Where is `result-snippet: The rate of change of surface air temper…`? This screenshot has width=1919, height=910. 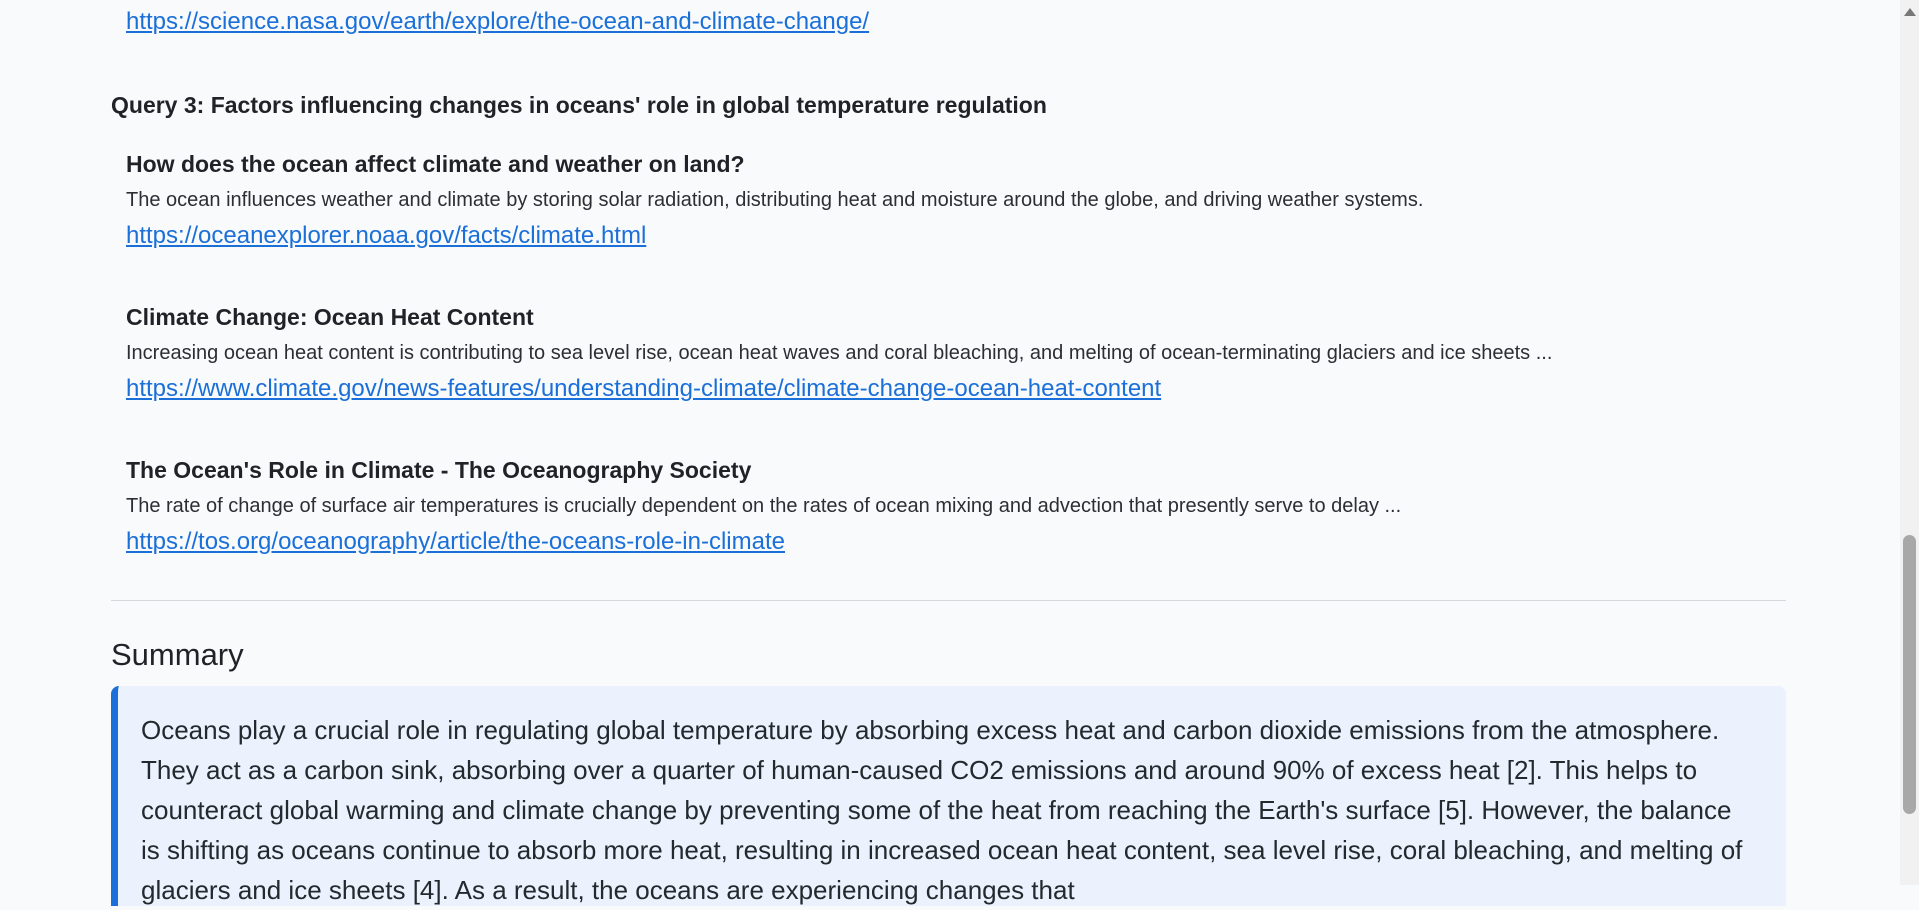
result-snippet: The rate of change of surface air temper… is located at coordinates (764, 506).